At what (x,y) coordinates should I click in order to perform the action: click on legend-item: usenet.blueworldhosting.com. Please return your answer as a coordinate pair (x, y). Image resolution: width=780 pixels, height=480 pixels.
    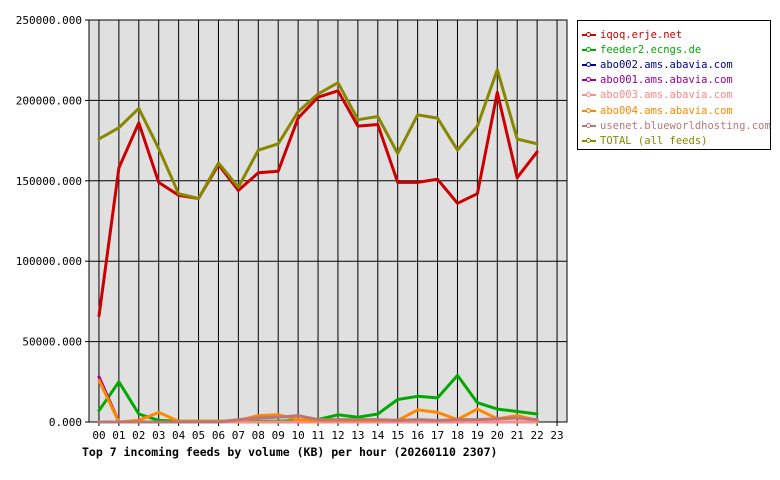
    Looking at the image, I should click on (676, 125).